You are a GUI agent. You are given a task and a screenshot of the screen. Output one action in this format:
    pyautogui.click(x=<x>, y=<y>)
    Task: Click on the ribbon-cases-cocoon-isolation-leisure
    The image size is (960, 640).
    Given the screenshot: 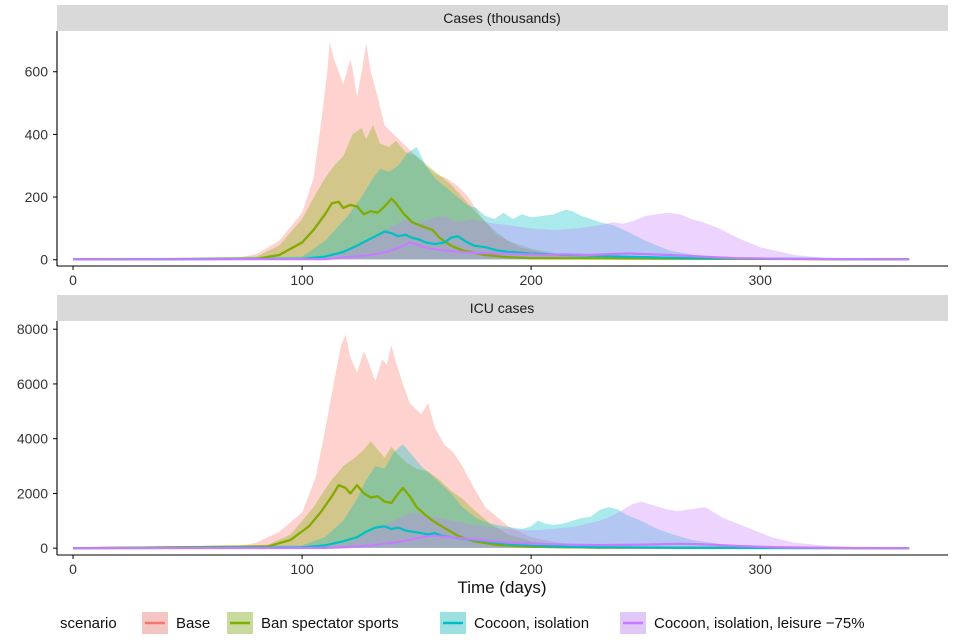 What is the action you would take?
    pyautogui.click(x=491, y=236)
    